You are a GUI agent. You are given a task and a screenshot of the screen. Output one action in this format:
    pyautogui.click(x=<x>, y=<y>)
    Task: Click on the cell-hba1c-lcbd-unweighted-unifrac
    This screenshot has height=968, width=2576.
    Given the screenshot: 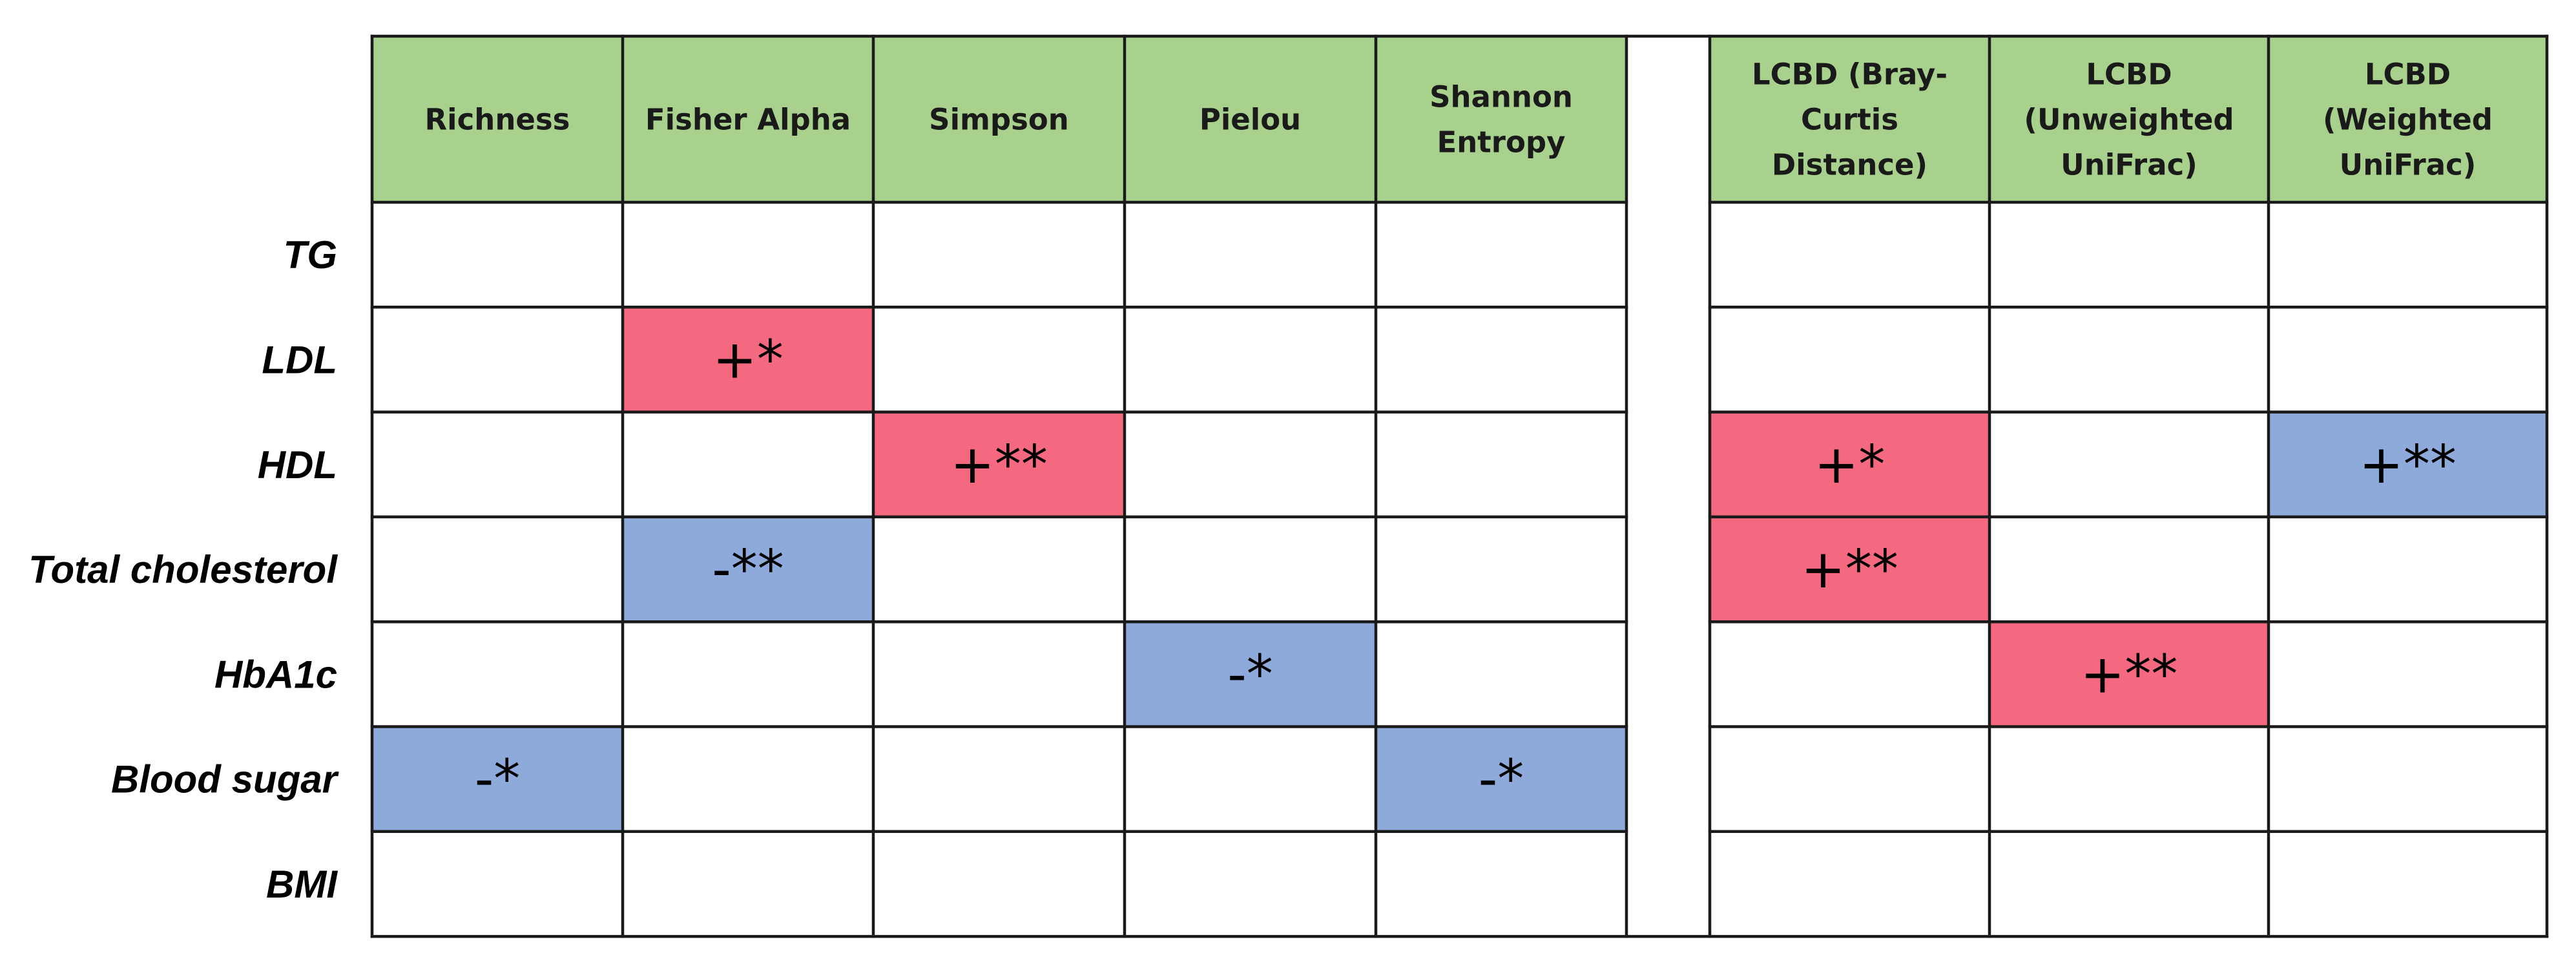 What is the action you would take?
    pyautogui.click(x=2129, y=674)
    